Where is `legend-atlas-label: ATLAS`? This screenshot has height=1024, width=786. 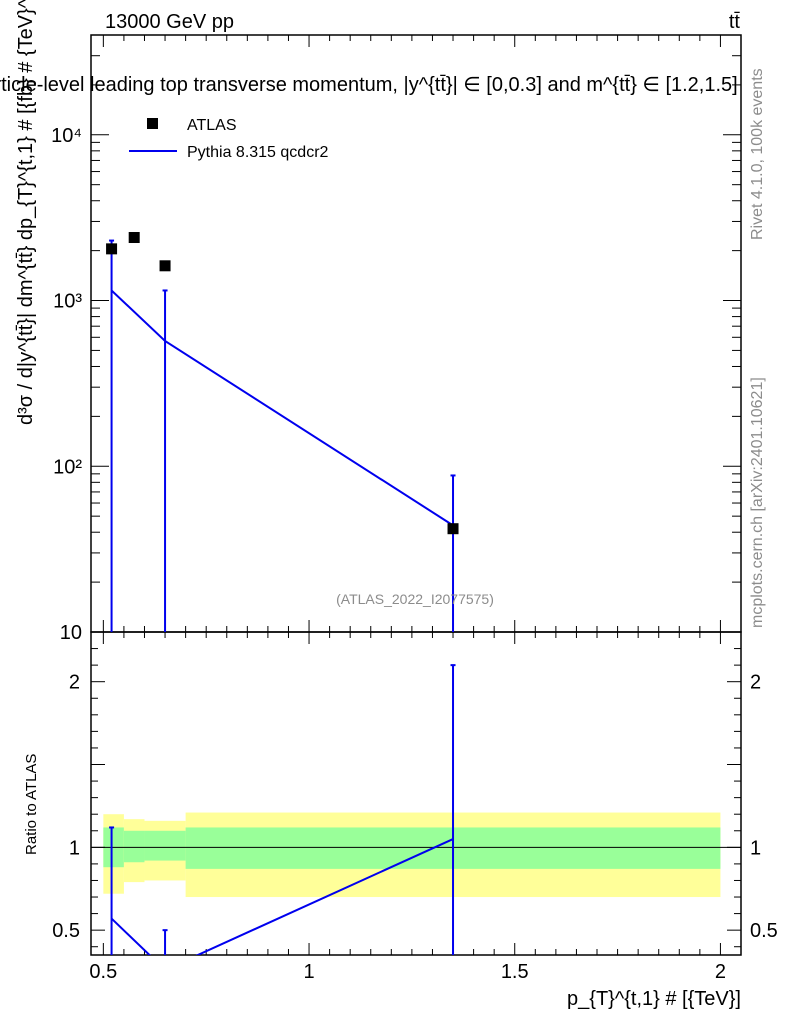 legend-atlas-label: ATLAS is located at coordinates (212, 125).